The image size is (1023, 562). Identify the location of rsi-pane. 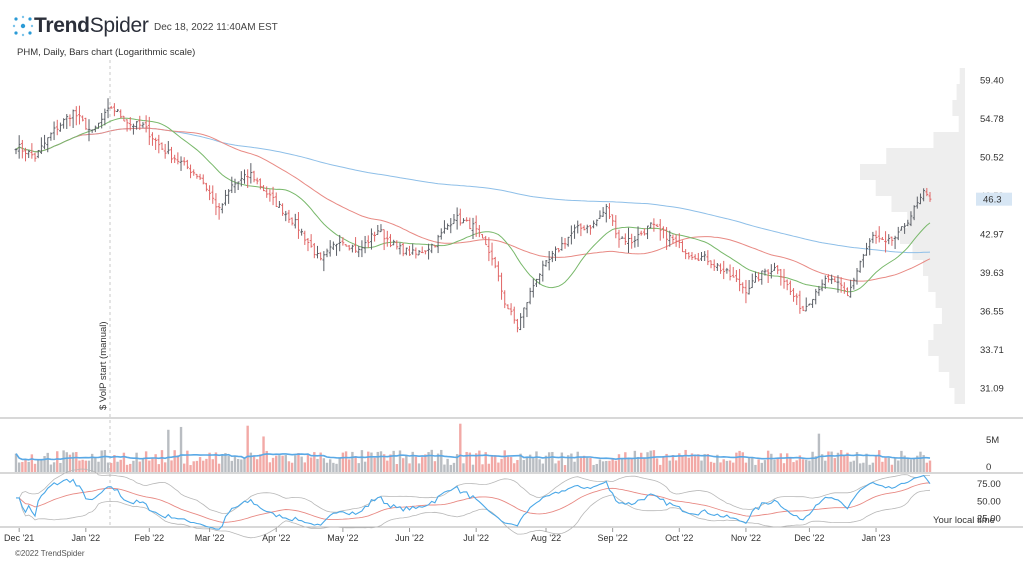
(473, 503).